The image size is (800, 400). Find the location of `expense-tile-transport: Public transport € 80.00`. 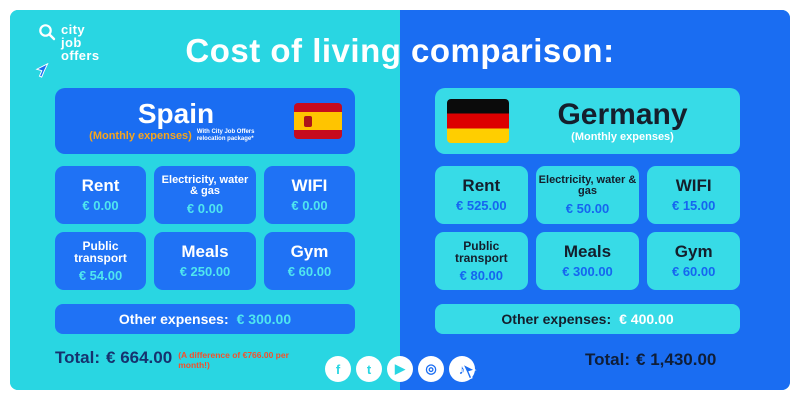

expense-tile-transport: Public transport € 80.00 is located at coordinates (481, 261).